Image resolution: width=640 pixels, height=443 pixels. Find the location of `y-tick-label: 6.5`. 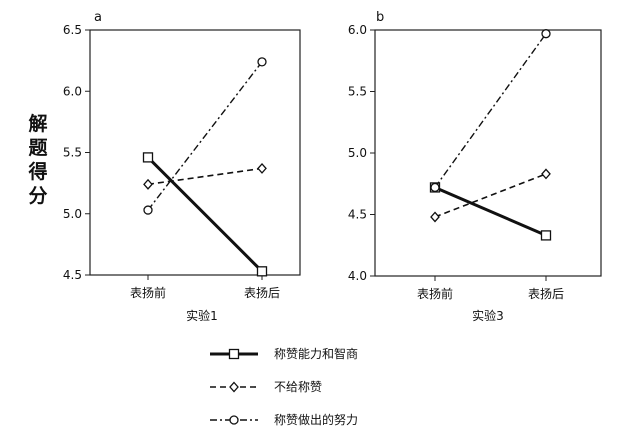

y-tick-label: 6.5 is located at coordinates (72, 30).